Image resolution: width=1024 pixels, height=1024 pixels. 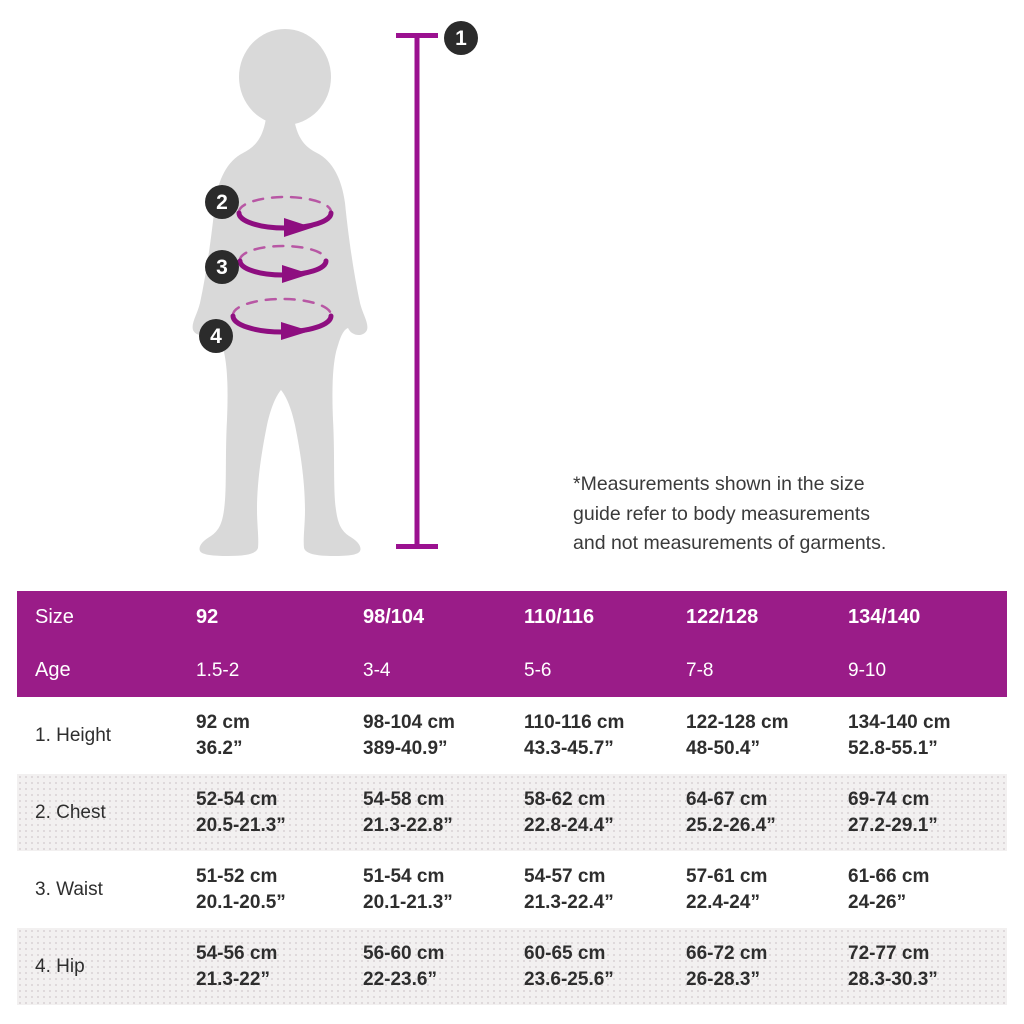 I want to click on waist-badge: 3, so click(x=222, y=267).